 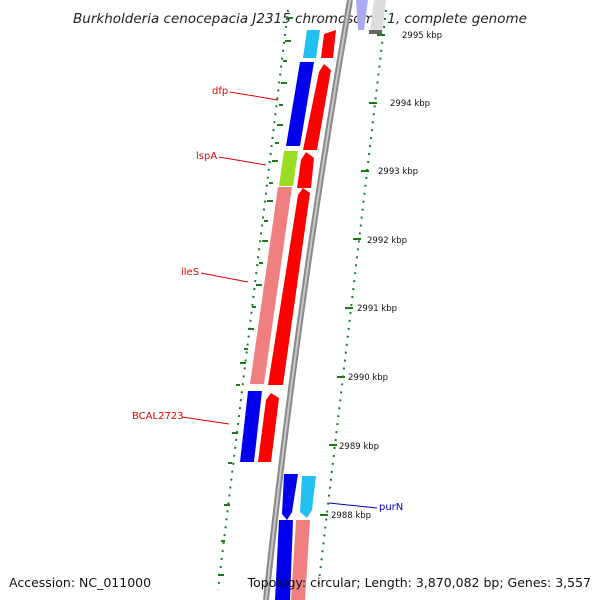 I want to click on cds-ileS-salmon, so click(x=271, y=285).